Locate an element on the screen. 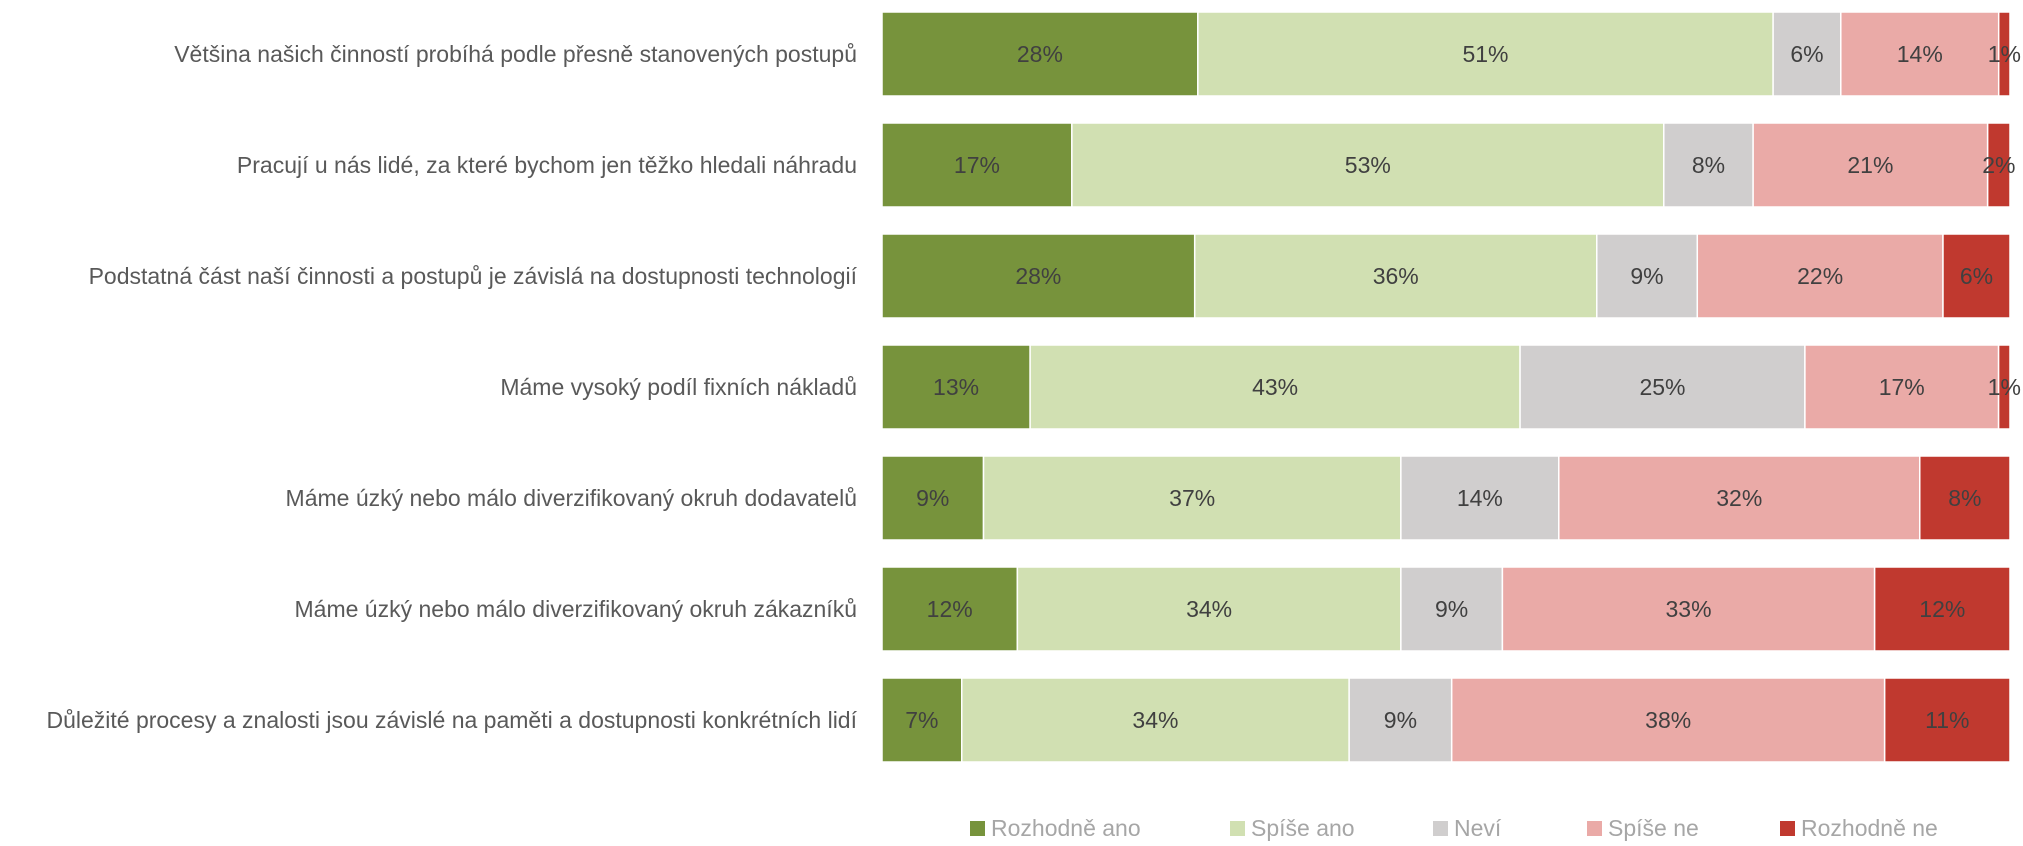  legend-label: Rozhodně ne is located at coordinates (1869, 828).